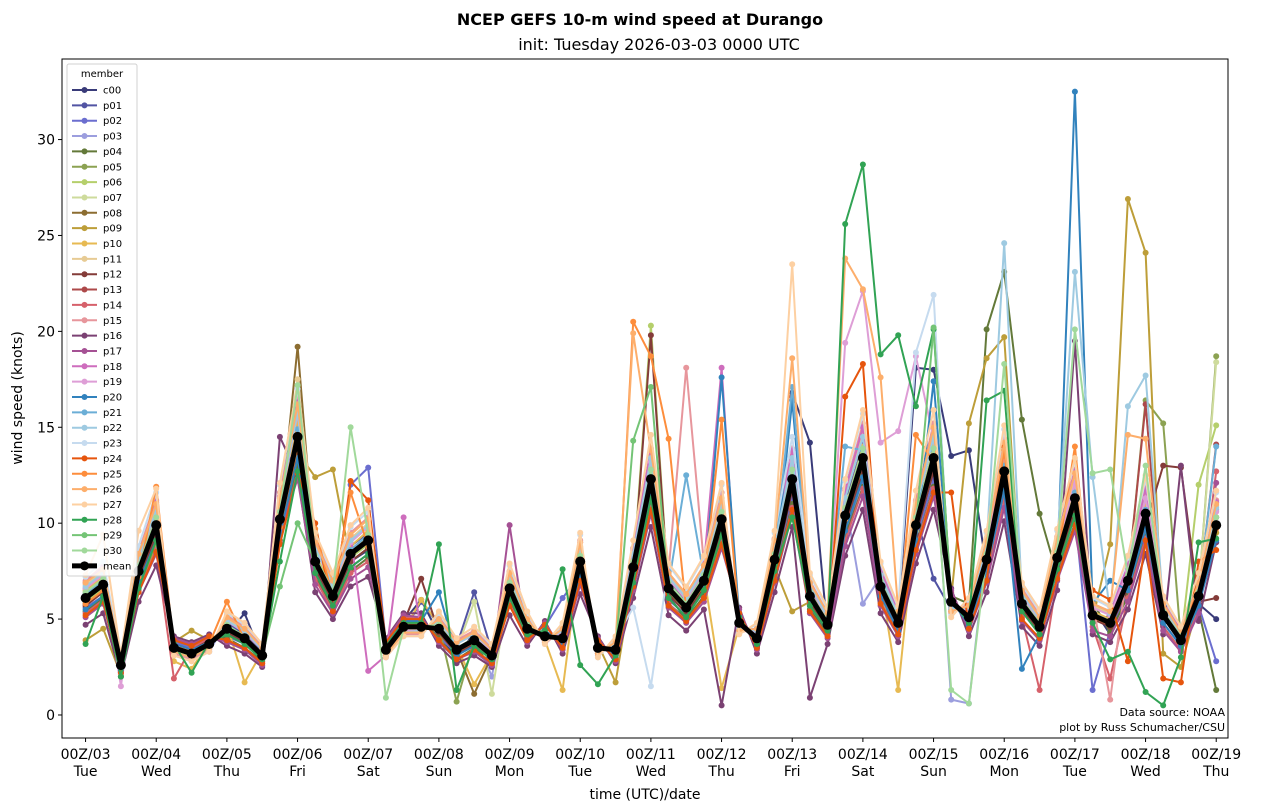 The image size is (1266, 812). Describe the element at coordinates (112, 428) in the screenshot. I see `legend-label: p22` at that location.